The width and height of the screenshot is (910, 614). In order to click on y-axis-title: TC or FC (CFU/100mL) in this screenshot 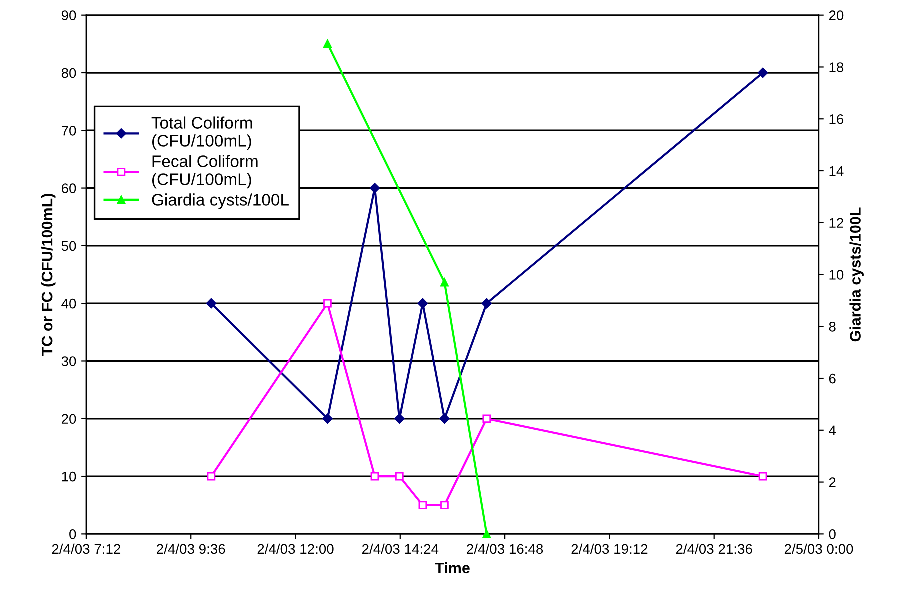, I will do `click(48, 275)`.